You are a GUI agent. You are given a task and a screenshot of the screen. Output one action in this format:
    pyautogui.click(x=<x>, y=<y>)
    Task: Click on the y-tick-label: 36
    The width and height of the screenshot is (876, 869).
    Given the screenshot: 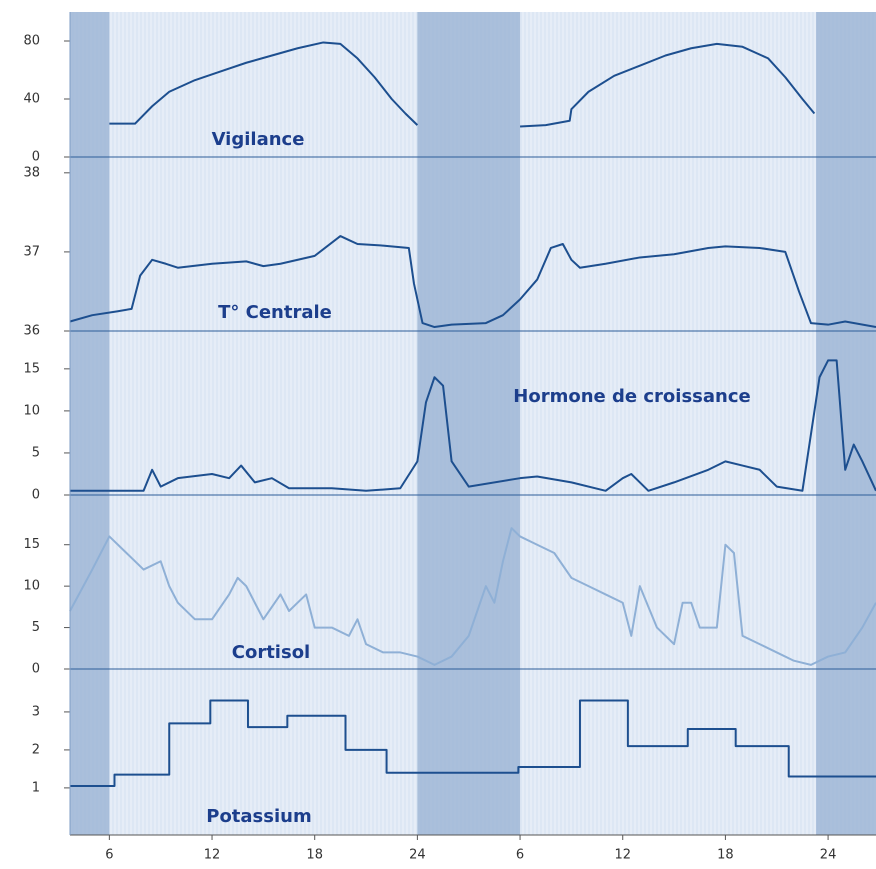 What is the action you would take?
    pyautogui.click(x=31, y=331)
    